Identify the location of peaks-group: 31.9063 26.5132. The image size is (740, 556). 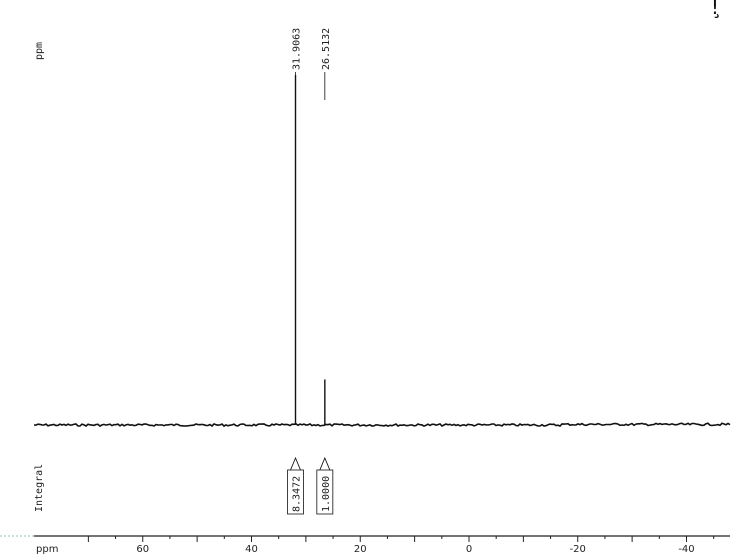
(312, 226).